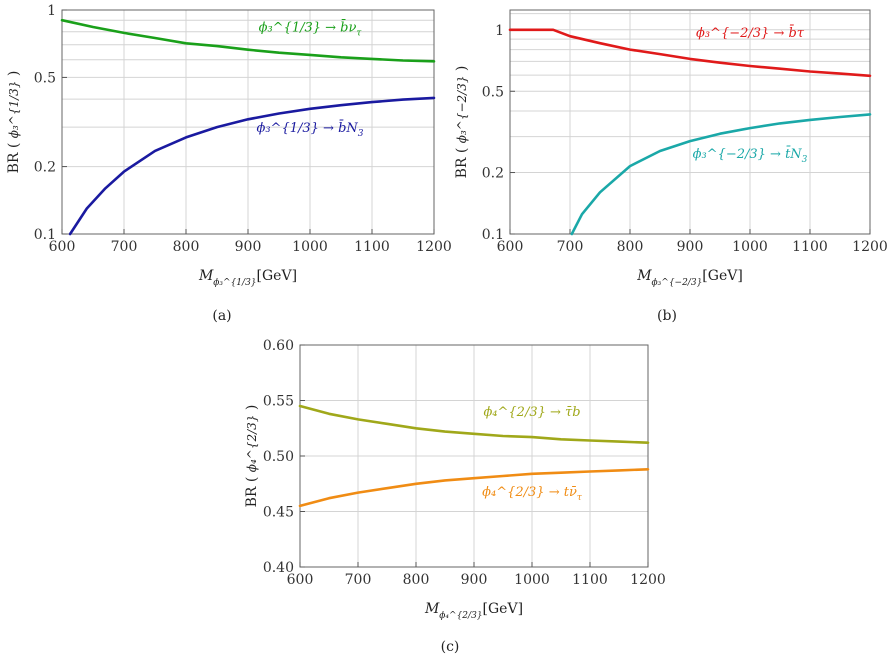 This screenshot has width=895, height=666. What do you see at coordinates (278, 513) in the screenshot?
I see `y-tick-label: 0.45` at bounding box center [278, 513].